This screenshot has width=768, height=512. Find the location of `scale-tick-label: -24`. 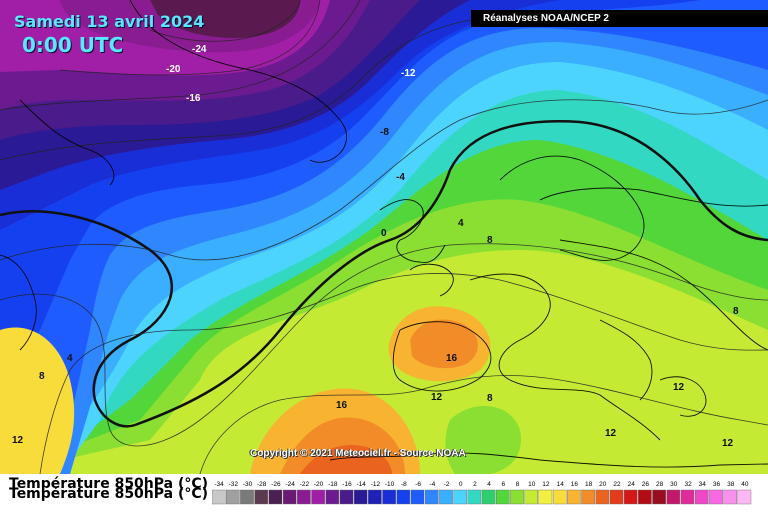

scale-tick-label: -24 is located at coordinates (290, 484).